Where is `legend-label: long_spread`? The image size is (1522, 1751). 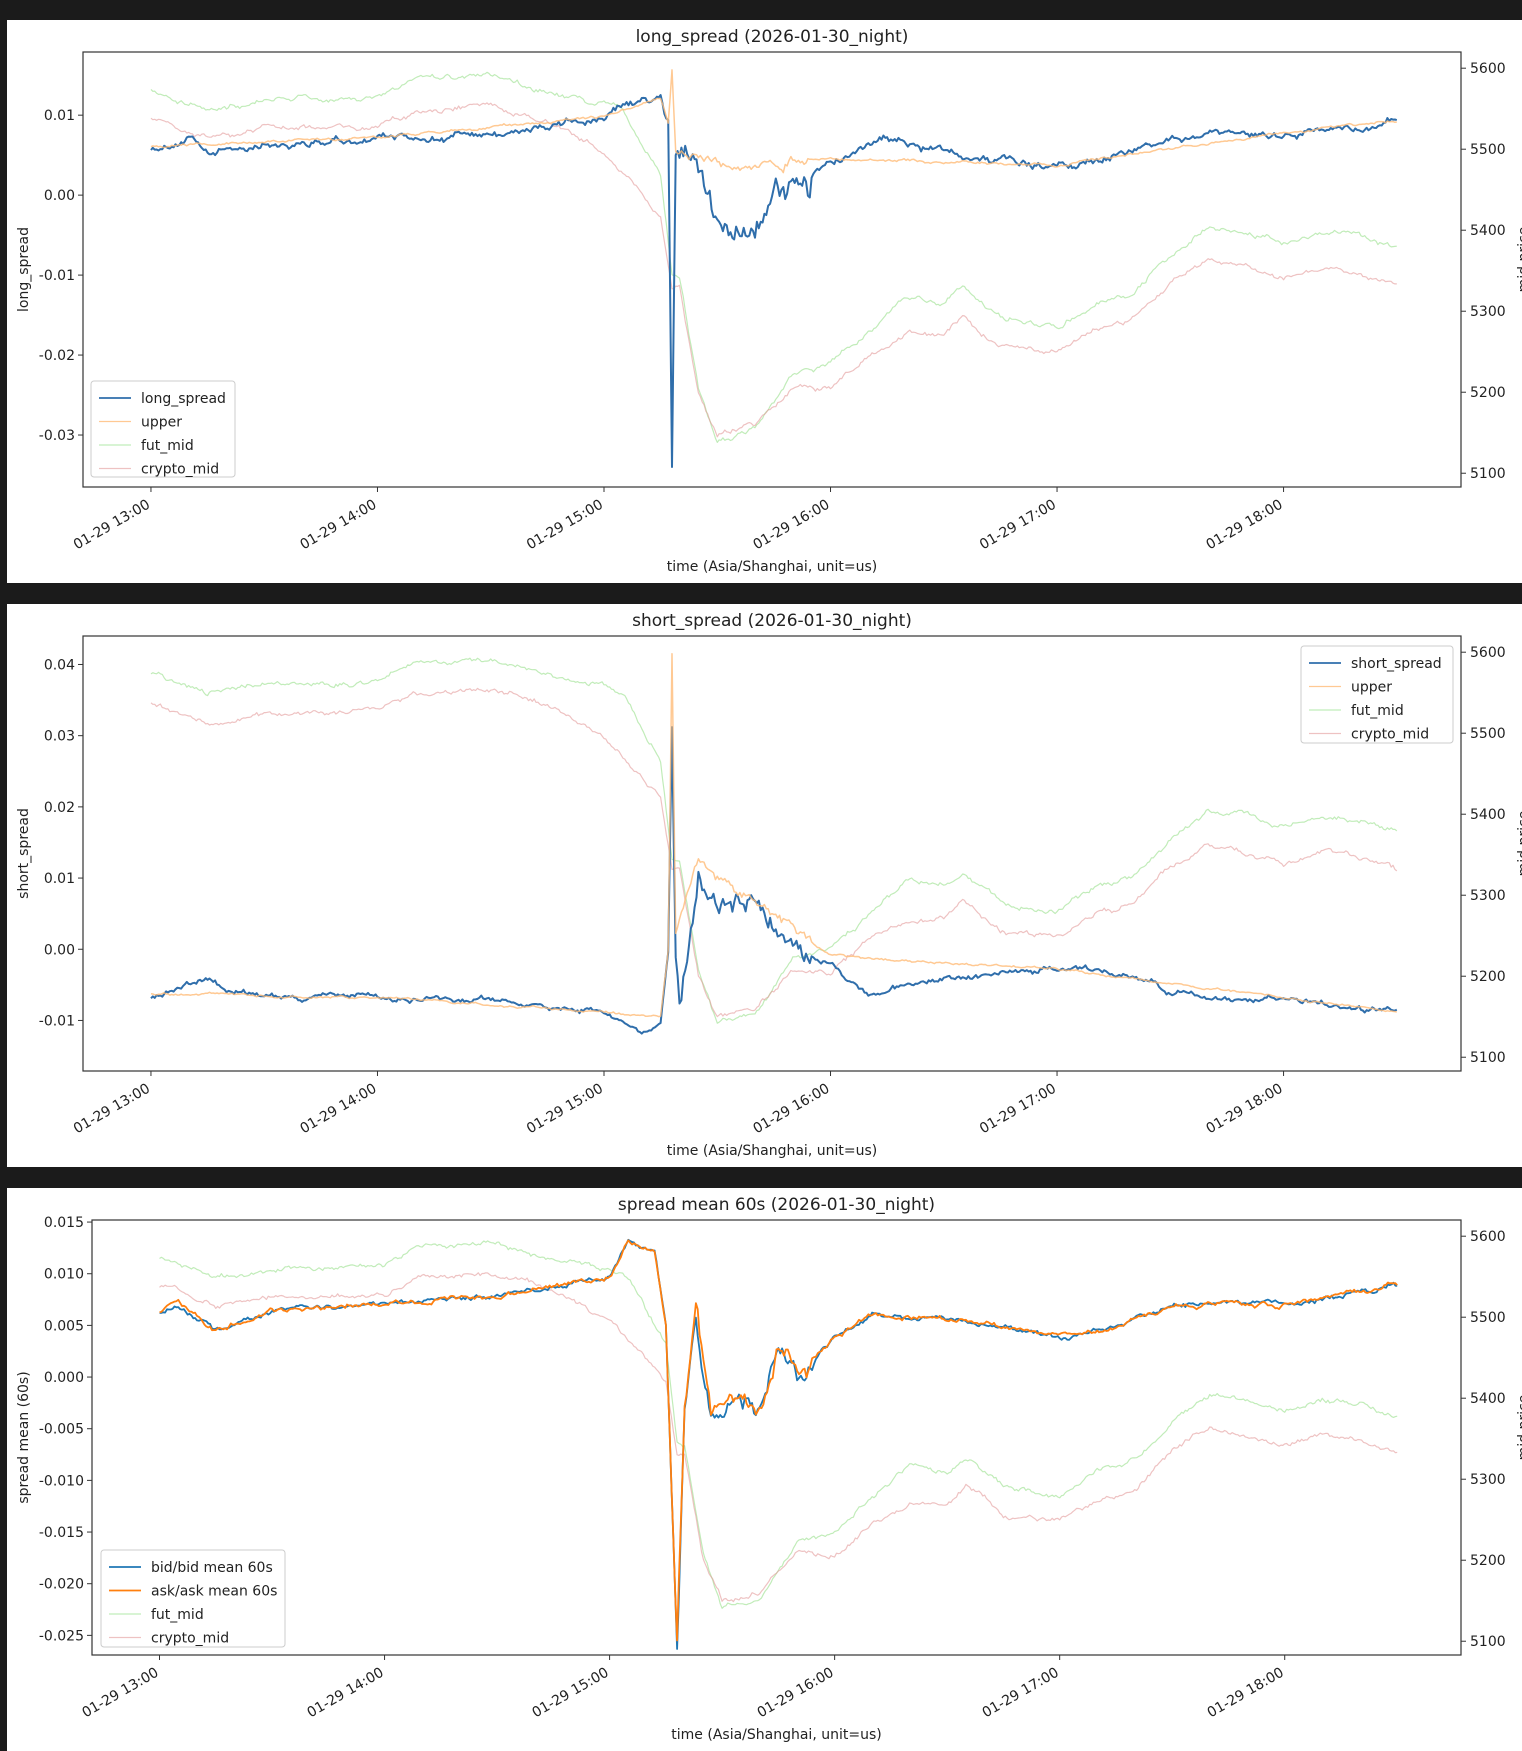 legend-label: long_spread is located at coordinates (183, 399).